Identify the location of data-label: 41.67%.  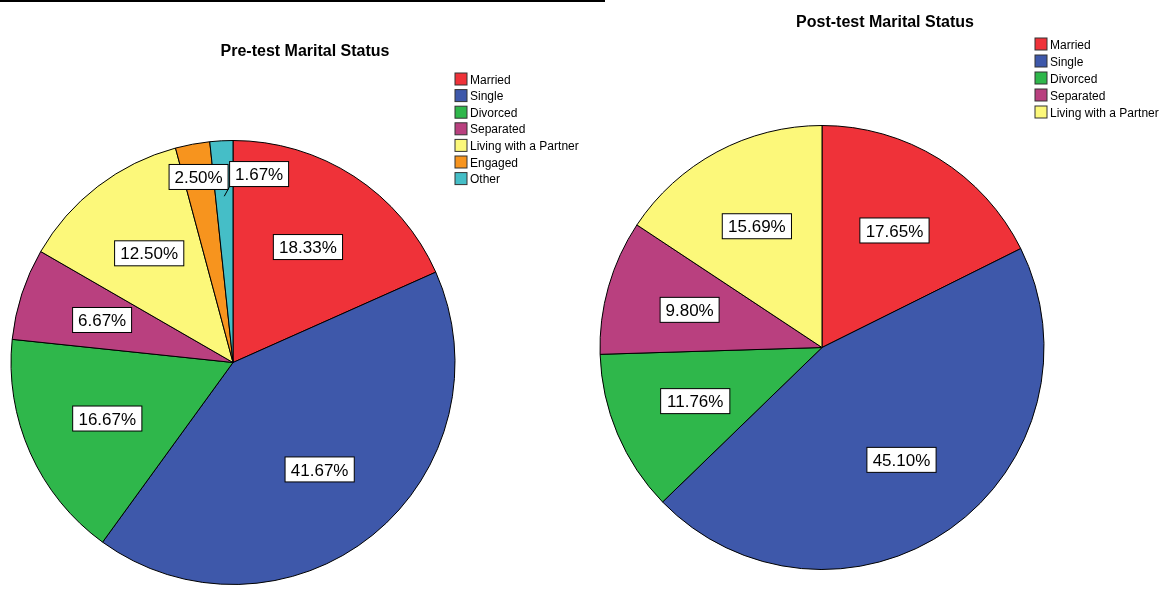
(319, 470).